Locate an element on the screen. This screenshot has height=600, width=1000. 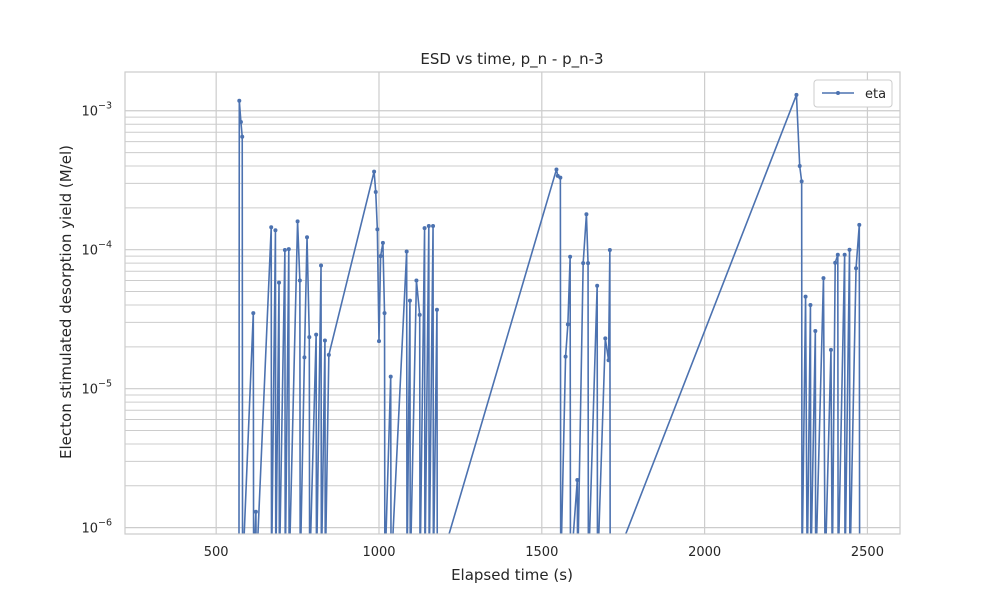
legend: eta is located at coordinates (853, 93).